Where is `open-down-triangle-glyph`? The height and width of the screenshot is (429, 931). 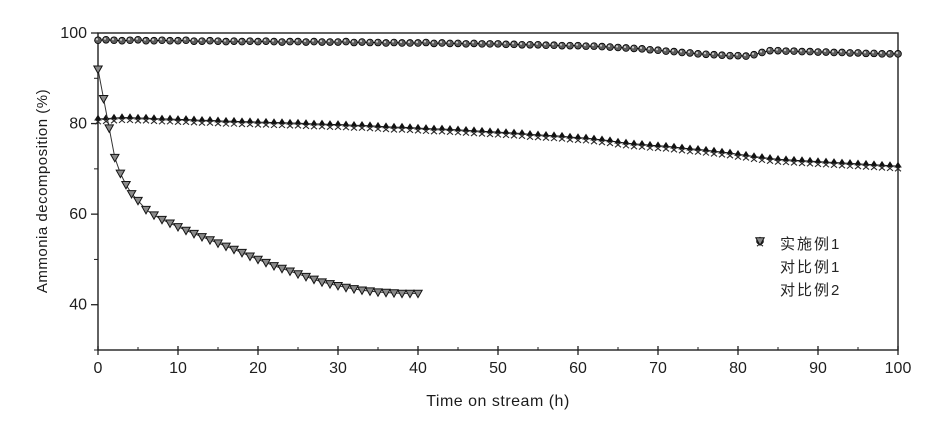
open-down-triangle-glyph is located at coordinates (760, 242).